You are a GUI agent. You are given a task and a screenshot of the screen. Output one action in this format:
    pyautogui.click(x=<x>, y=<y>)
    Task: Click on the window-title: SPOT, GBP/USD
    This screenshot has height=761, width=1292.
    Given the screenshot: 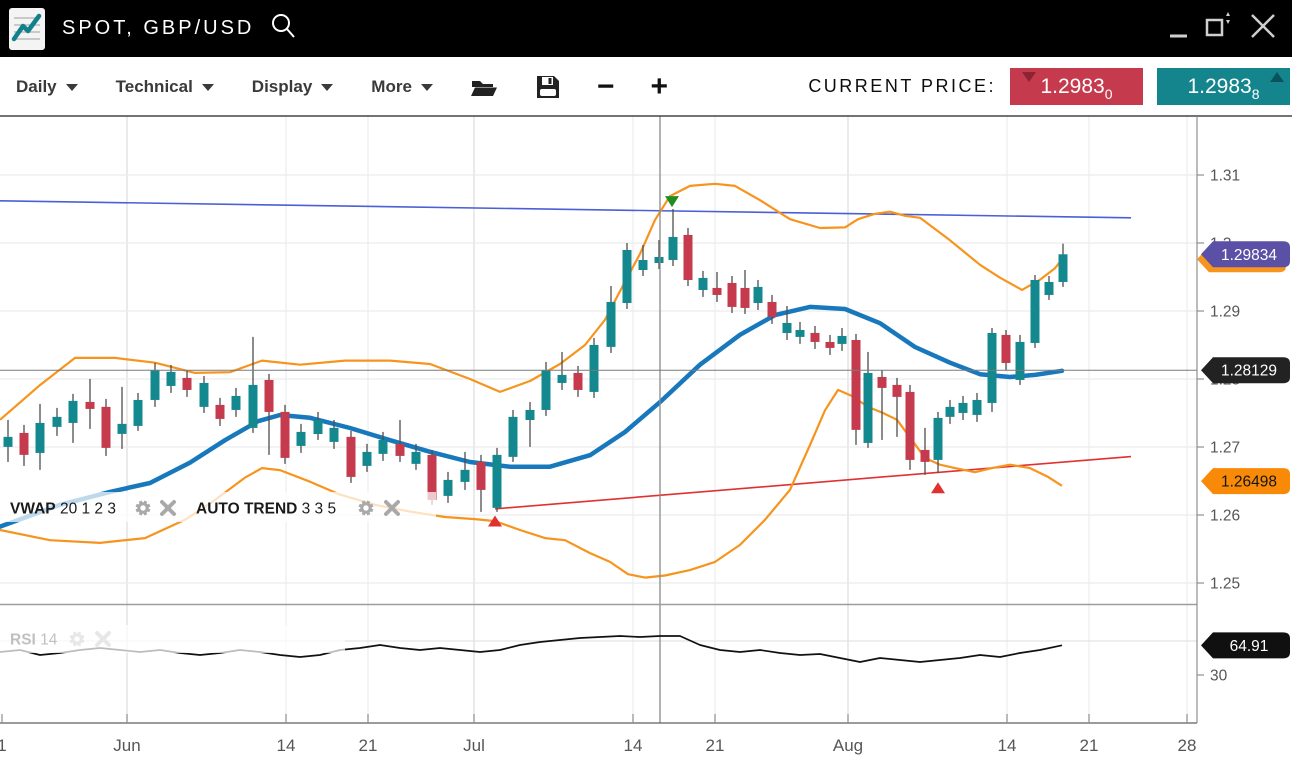 What is the action you would take?
    pyautogui.click(x=158, y=28)
    